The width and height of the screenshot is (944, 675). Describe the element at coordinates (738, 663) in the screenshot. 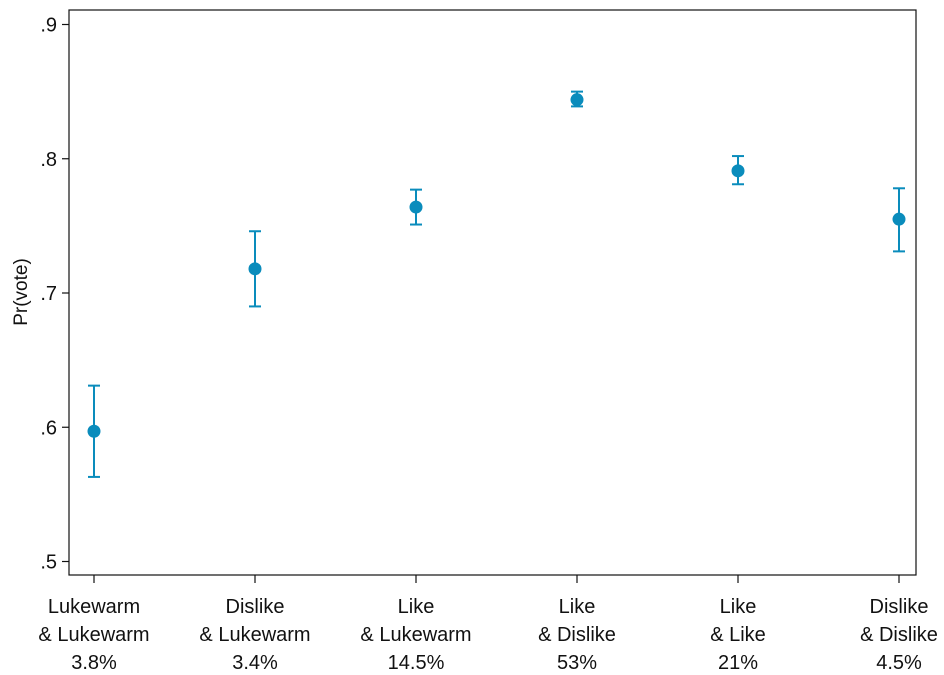

I see `x-category-share: 21%` at that location.